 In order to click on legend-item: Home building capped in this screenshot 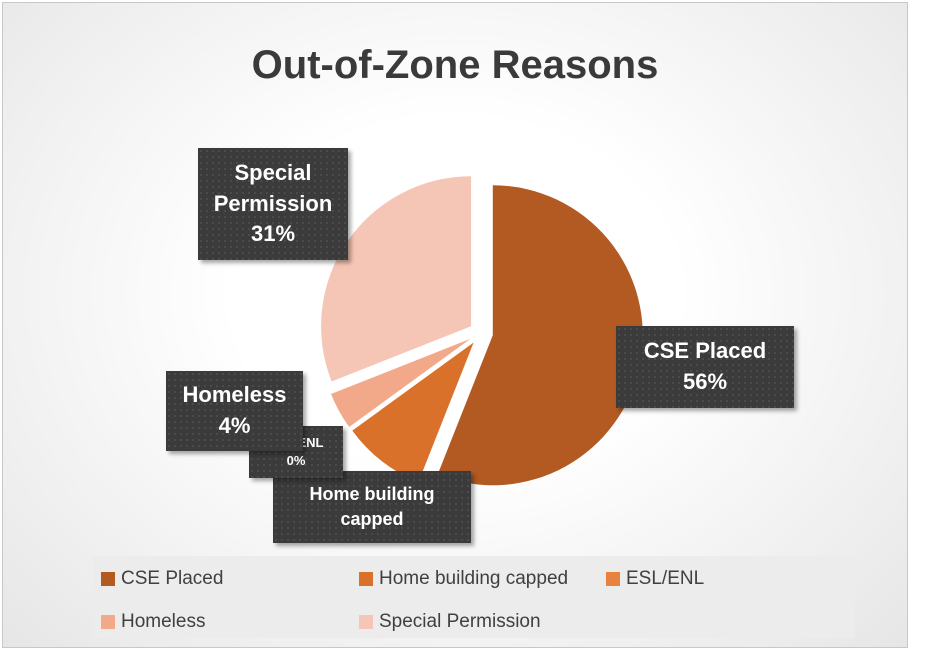, I will do `click(463, 579)`.